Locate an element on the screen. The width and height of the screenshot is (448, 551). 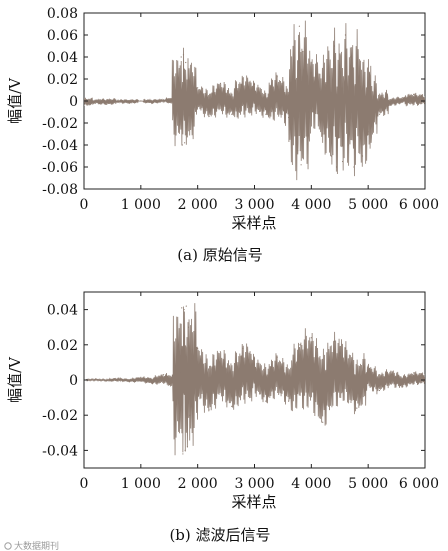
panel-b-x-tick-label: 2 000 is located at coordinates (198, 484).